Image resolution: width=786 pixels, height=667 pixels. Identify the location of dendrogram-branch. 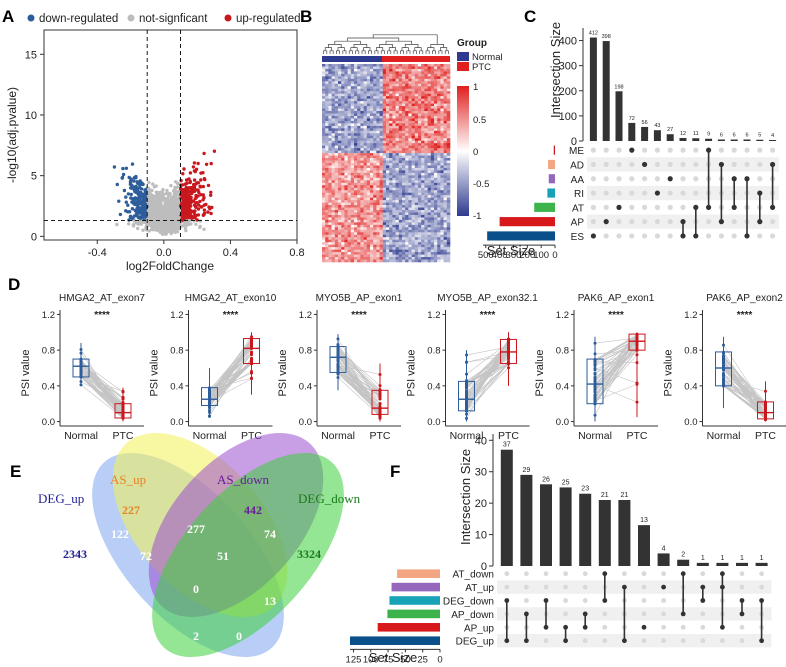
(437, 46).